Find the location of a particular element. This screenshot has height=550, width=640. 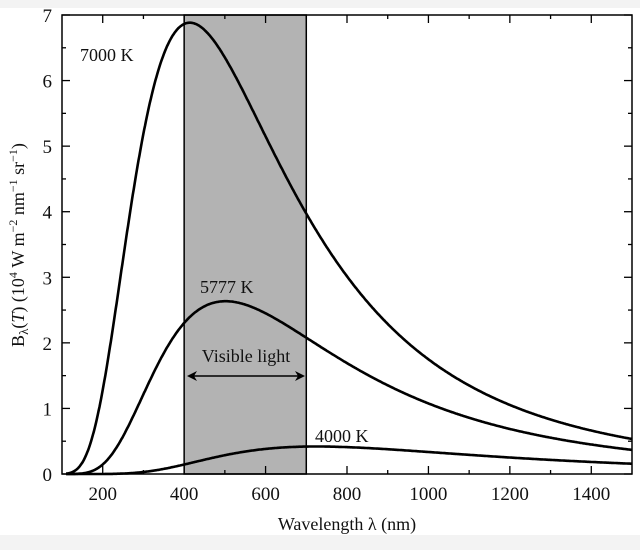

y-tick-label: 0 is located at coordinates (48, 475).